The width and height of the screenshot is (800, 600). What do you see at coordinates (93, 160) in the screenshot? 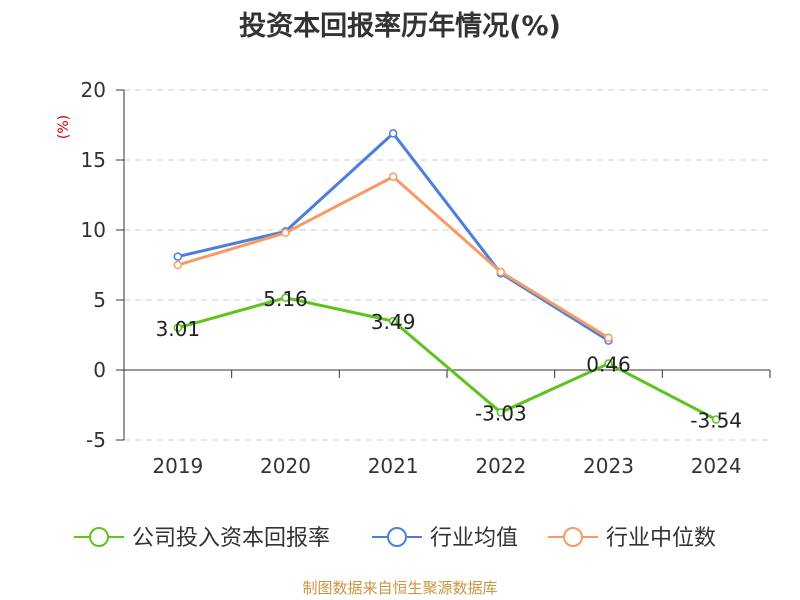
I see `y-tick-label: 15` at bounding box center [93, 160].